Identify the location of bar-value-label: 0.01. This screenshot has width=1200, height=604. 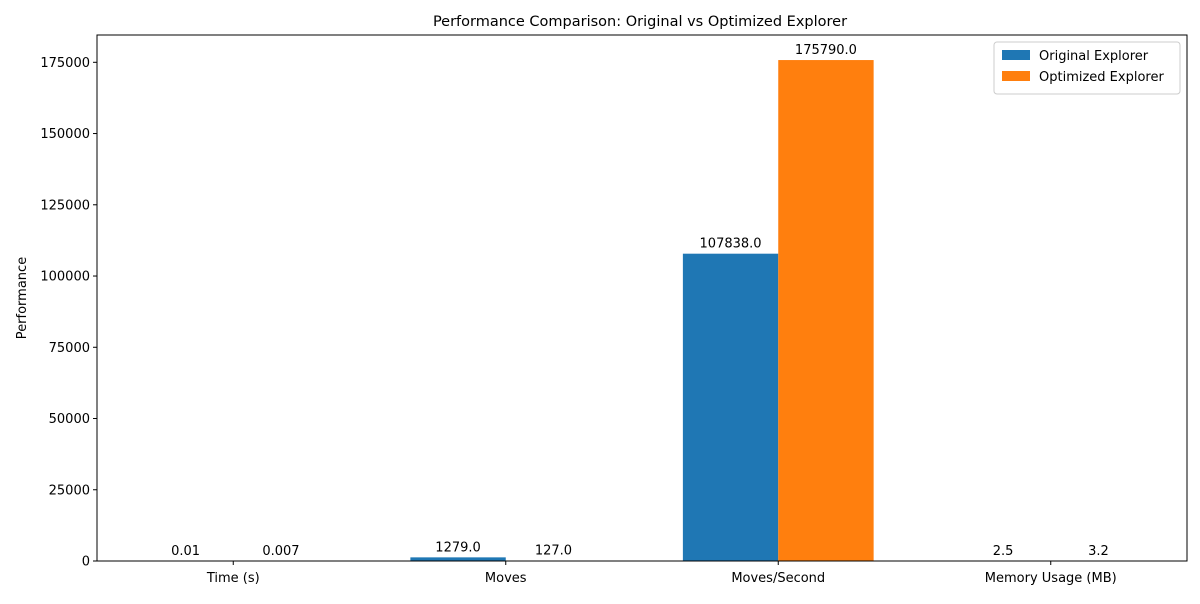
(185, 551).